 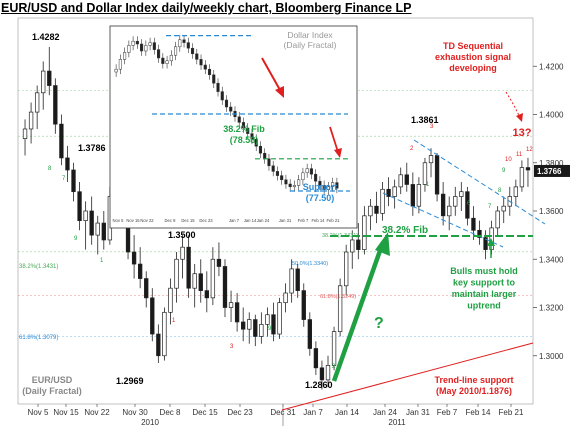 What do you see at coordinates (205, 412) in the screenshot?
I see `x-tick-label: Dec 15` at bounding box center [205, 412].